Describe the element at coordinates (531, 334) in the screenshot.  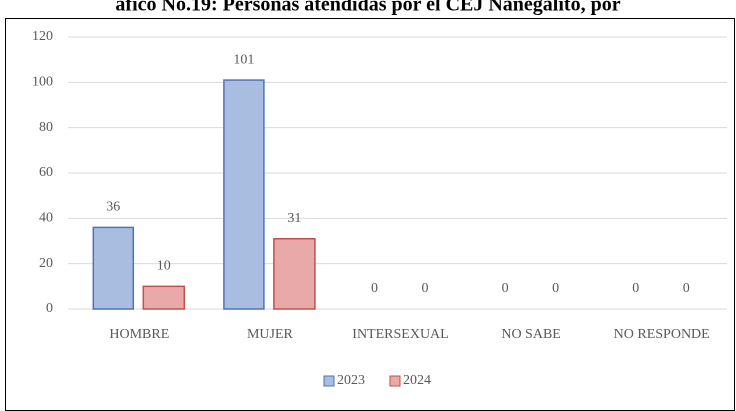
I see `x-tick-label: NO SABE` at that location.